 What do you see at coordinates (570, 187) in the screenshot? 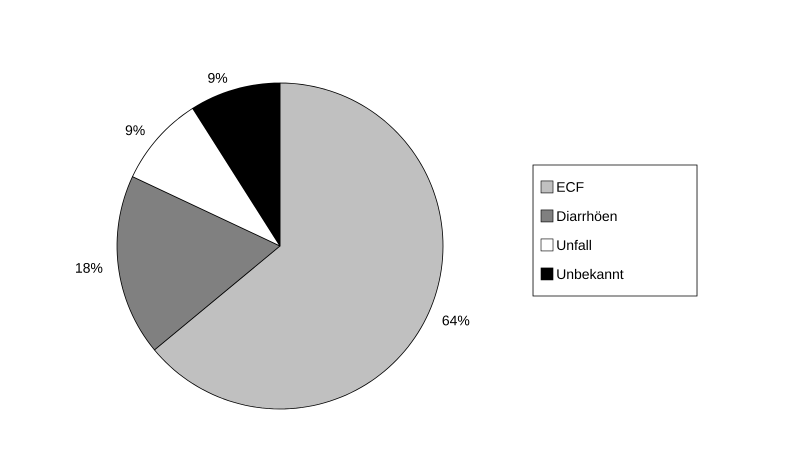
I see `legend-label: ECF` at bounding box center [570, 187].